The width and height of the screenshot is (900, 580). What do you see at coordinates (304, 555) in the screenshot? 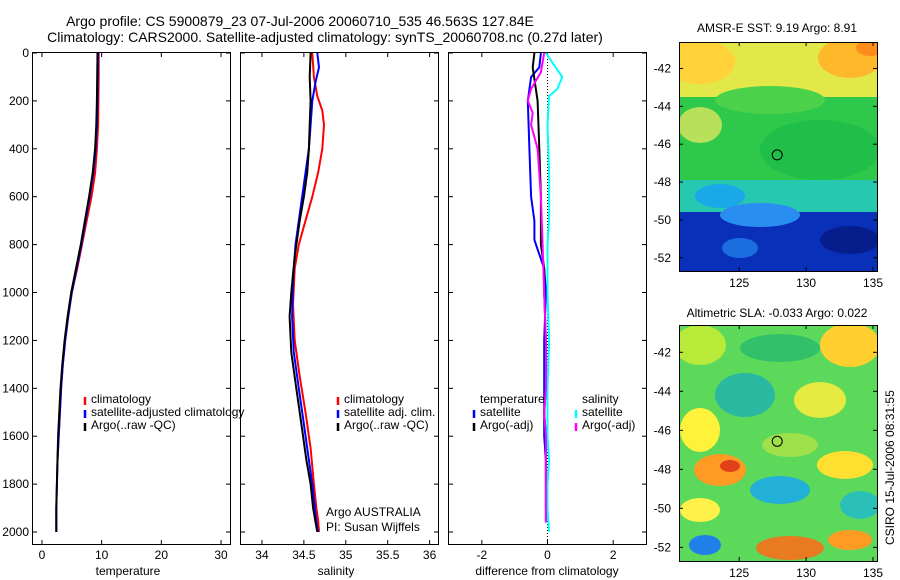
I see `xtick-label: 34.5` at bounding box center [304, 555].